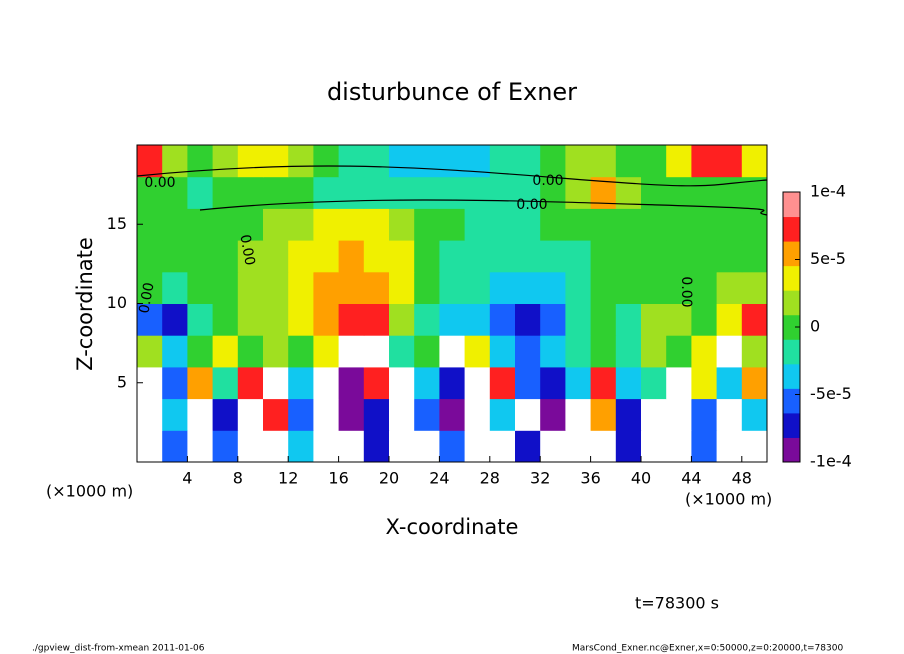  What do you see at coordinates (117, 302) in the screenshot?
I see `y-tick-label: 10` at bounding box center [117, 302].